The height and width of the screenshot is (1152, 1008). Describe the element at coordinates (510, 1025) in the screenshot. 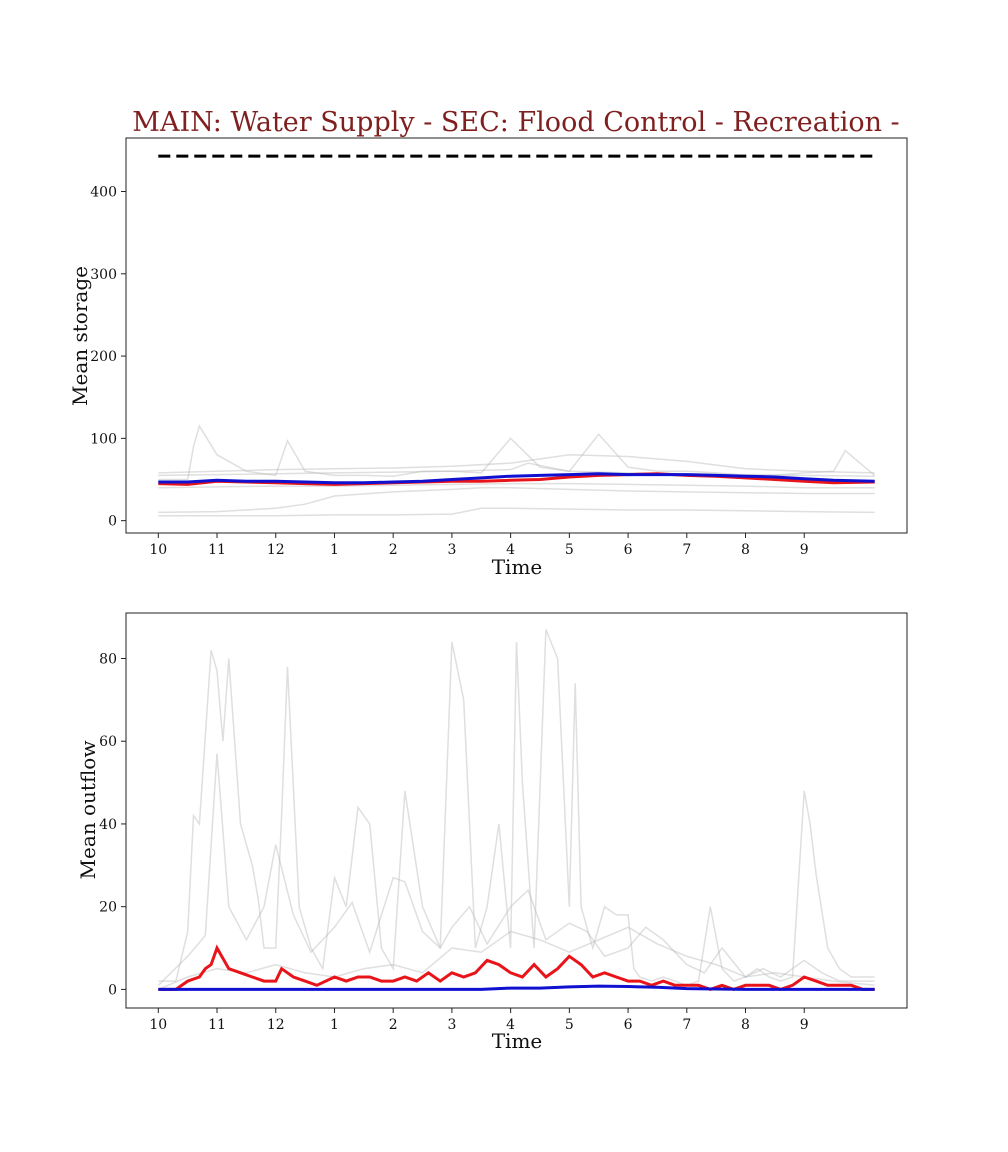

I see `outflow-x-tick-label: 4` at that location.